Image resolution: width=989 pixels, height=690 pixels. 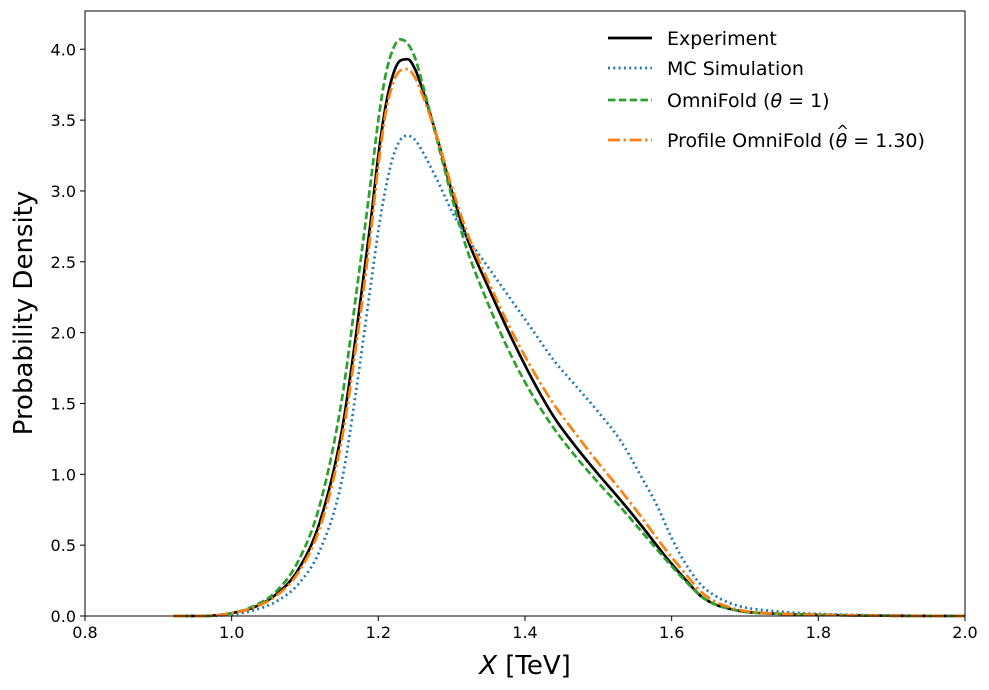 I want to click on x-tick-label: 1.0, so click(x=231, y=632).